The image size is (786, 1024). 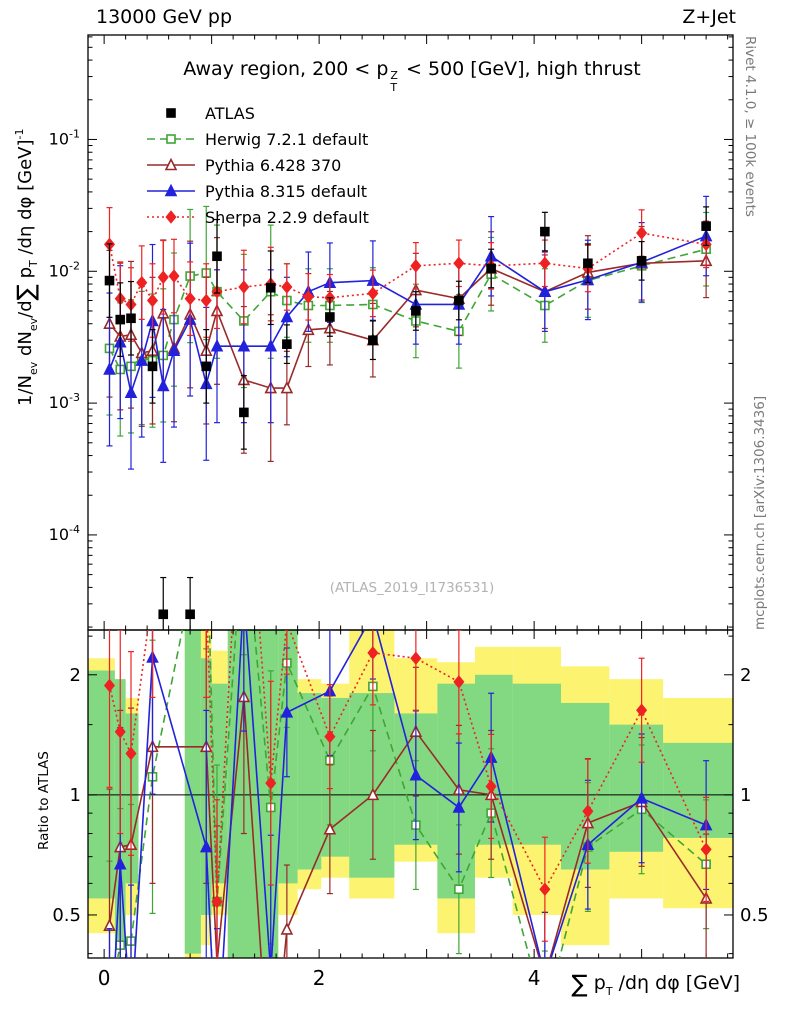 I want to click on ylabel-part: /dη dφ [GeV], so click(x=25, y=200).